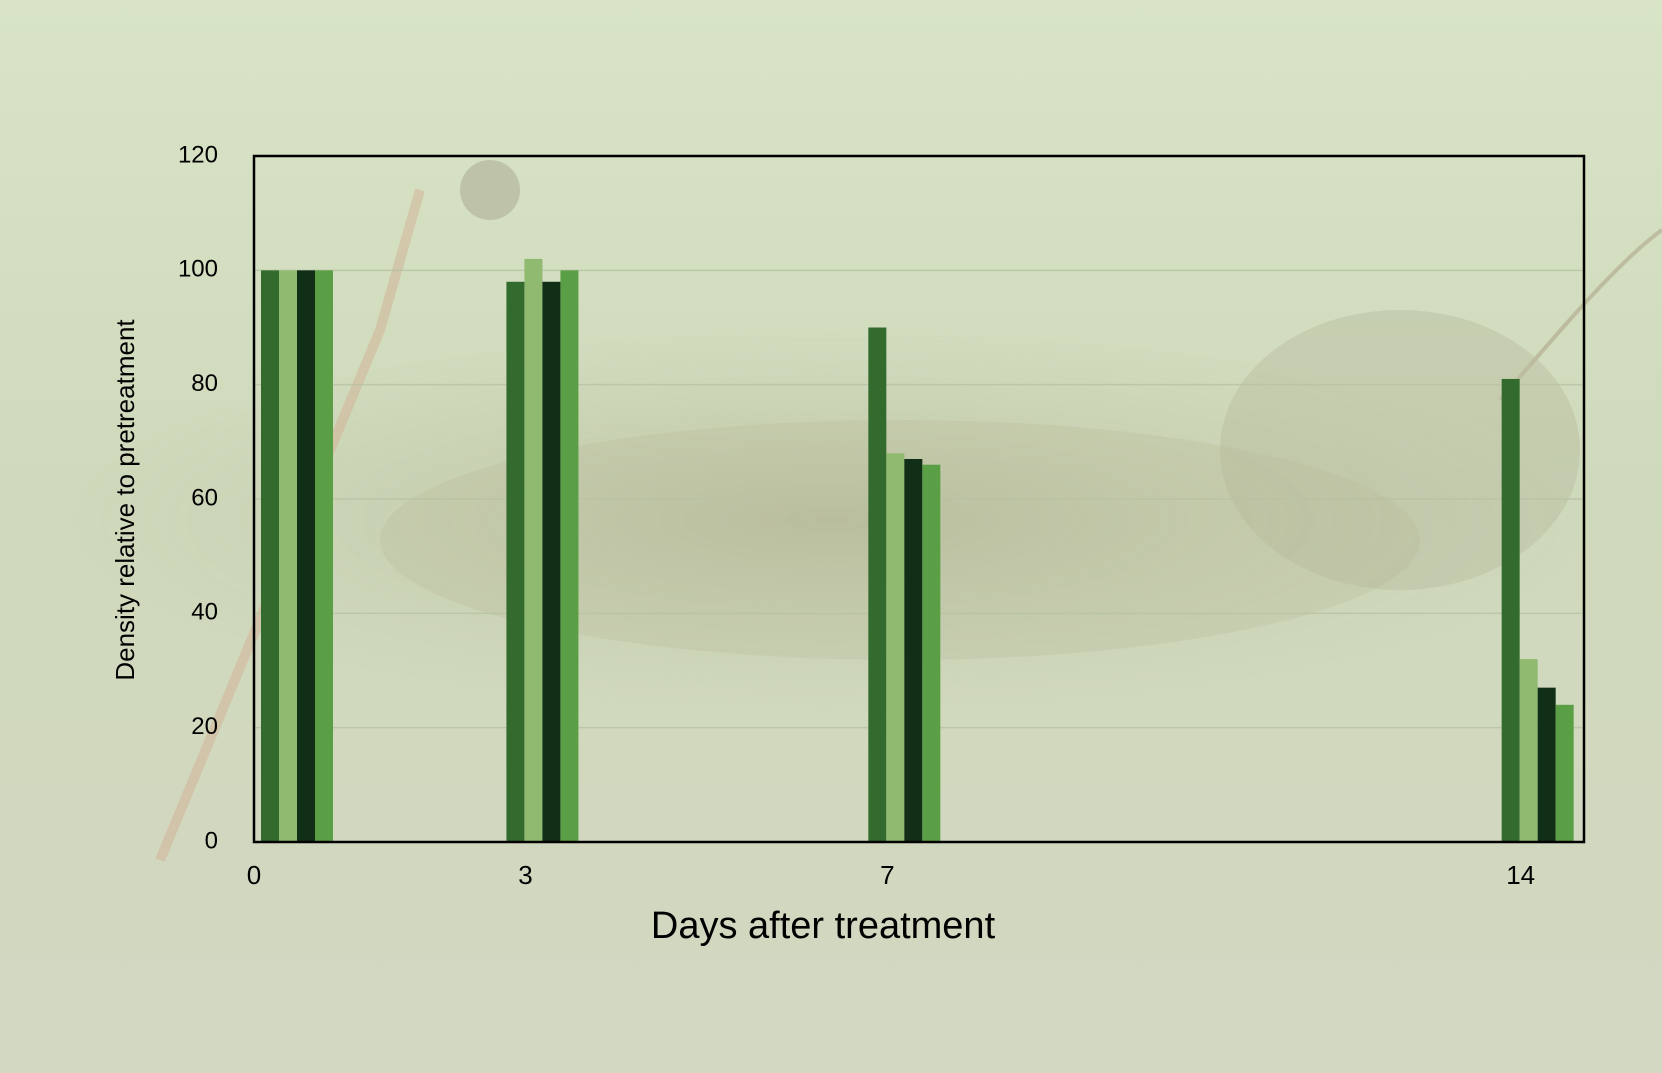  I want to click on y-tick-label: 40, so click(204, 612).